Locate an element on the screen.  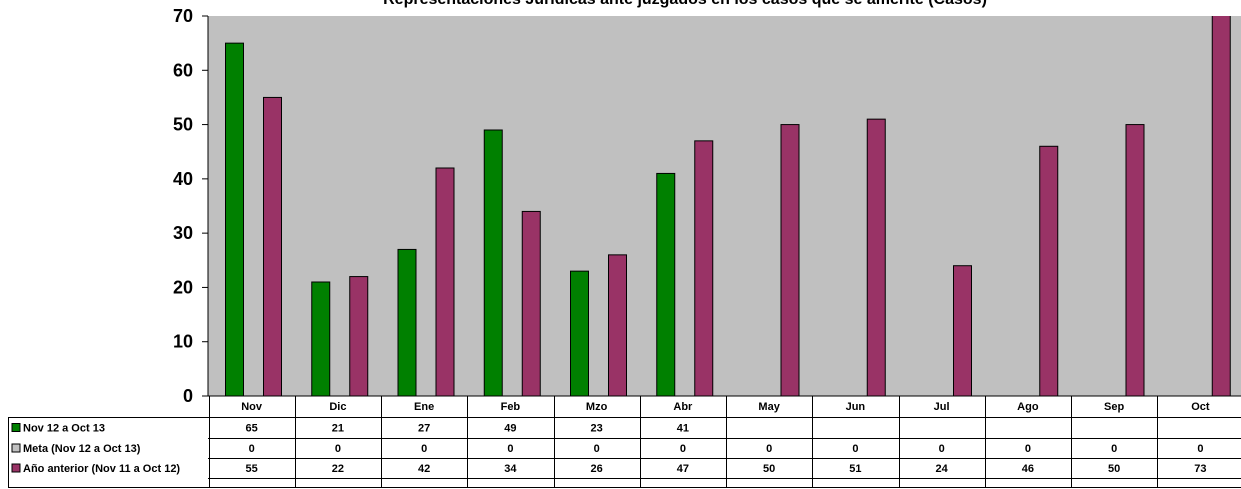
data-label-nov-12-a-oct-13-nov: 65 is located at coordinates (252, 429).